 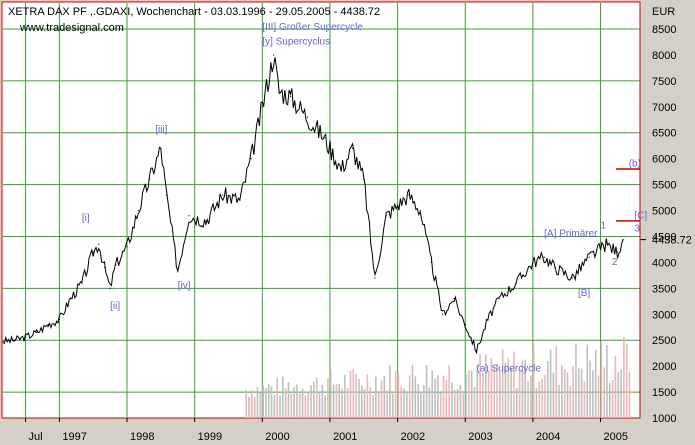 What do you see at coordinates (664, 30) in the screenshot?
I see `y-tick-label: 8500` at bounding box center [664, 30].